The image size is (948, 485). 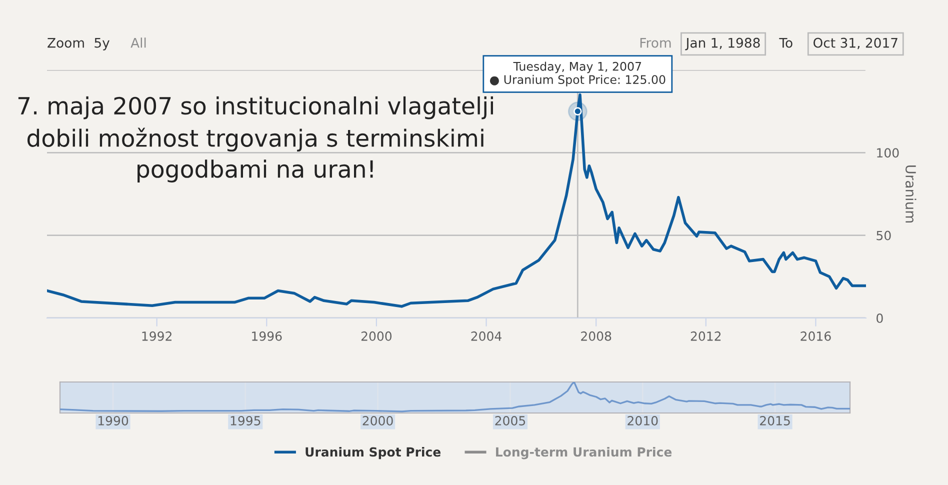 I want to click on x-tick-label: 1995, so click(x=245, y=421).